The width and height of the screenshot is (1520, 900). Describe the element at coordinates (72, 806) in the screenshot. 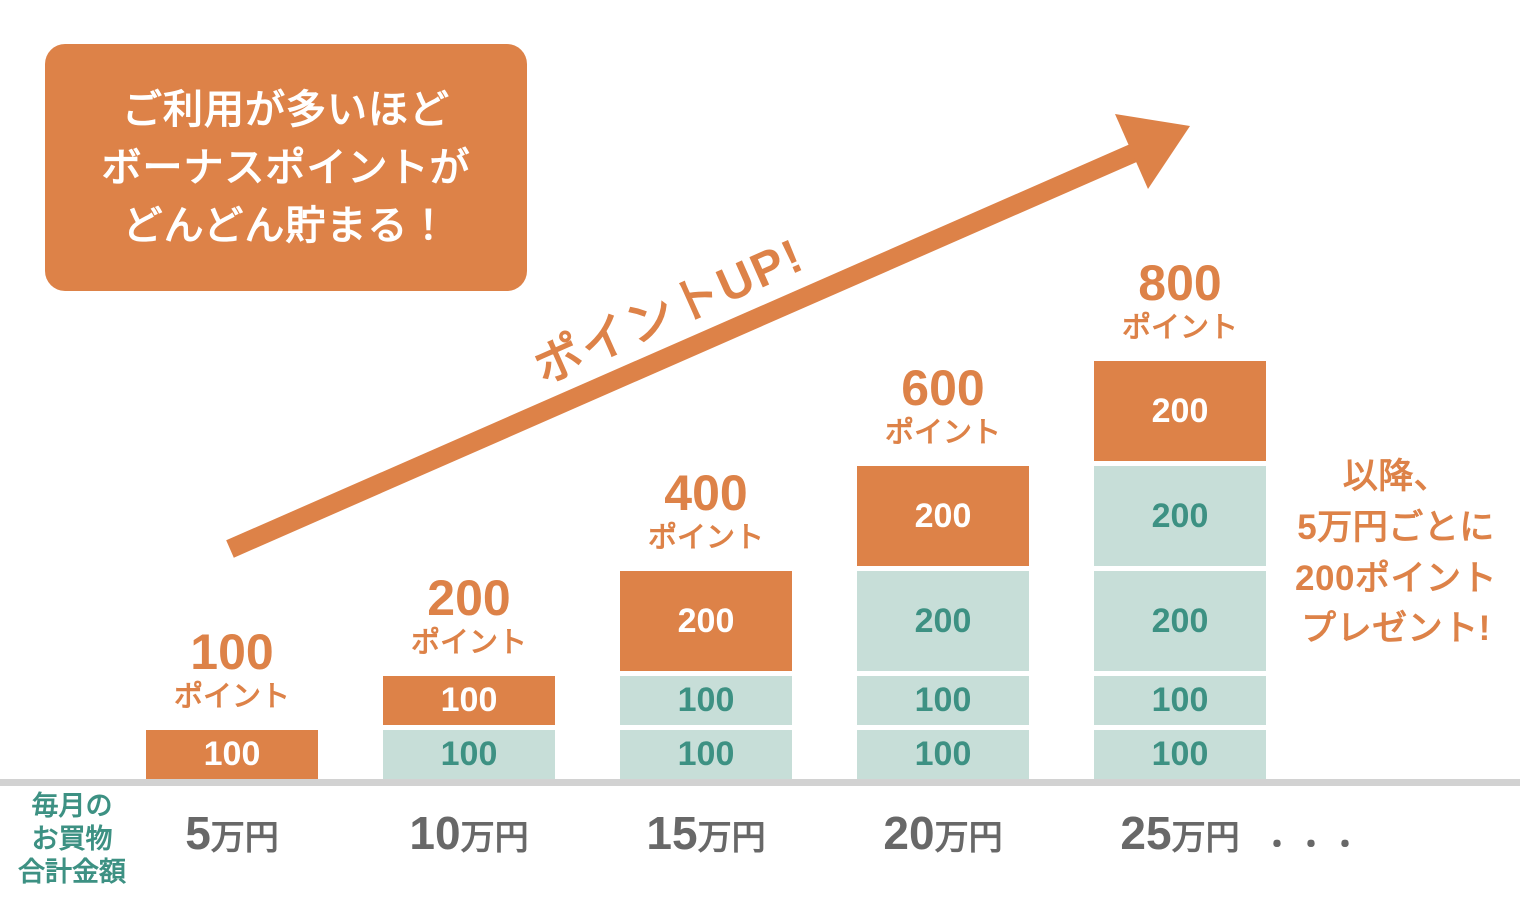

I see `x-axis-title-line-1: 毎月の` at that location.